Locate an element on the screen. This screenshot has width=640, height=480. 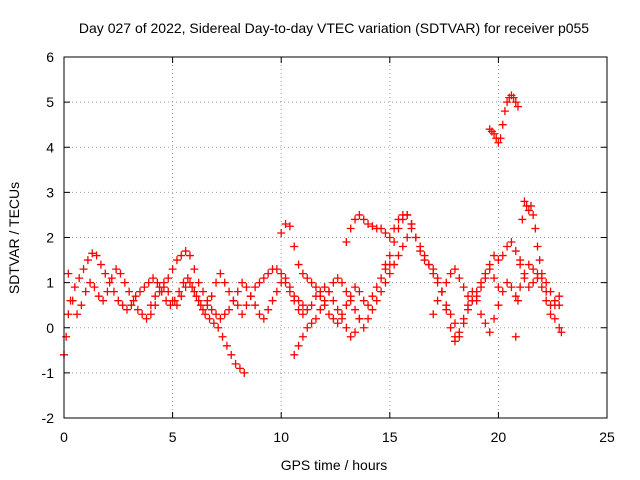
y-tick-label: 5 is located at coordinates (50, 102).